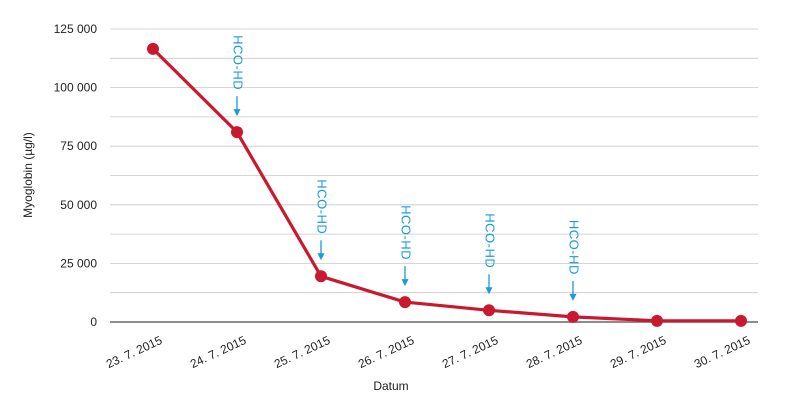 The image size is (791, 402). I want to click on x-tick-label: 29. 7. 2015, so click(638, 352).